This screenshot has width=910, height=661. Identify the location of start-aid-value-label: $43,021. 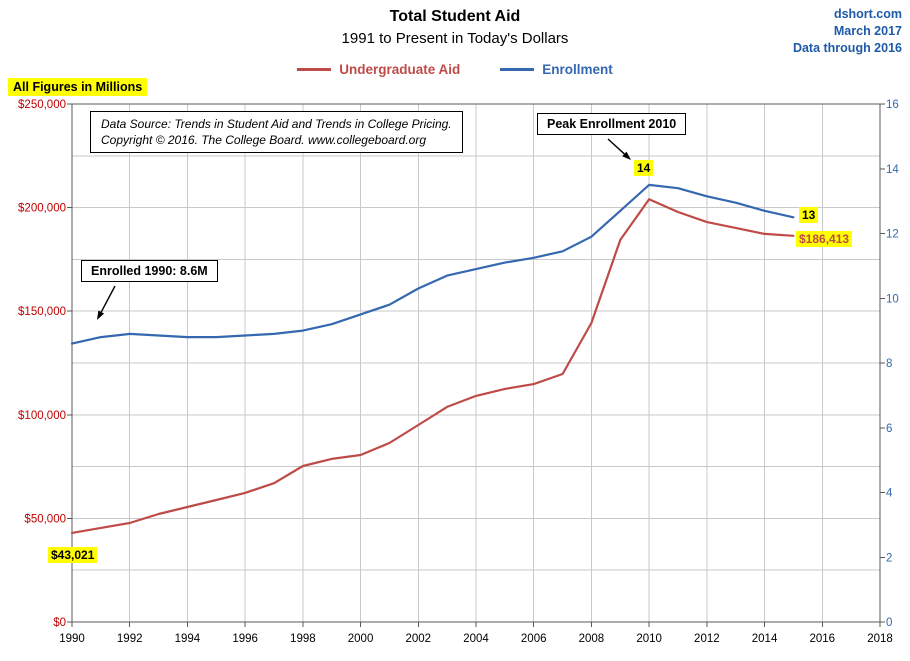
(73, 555).